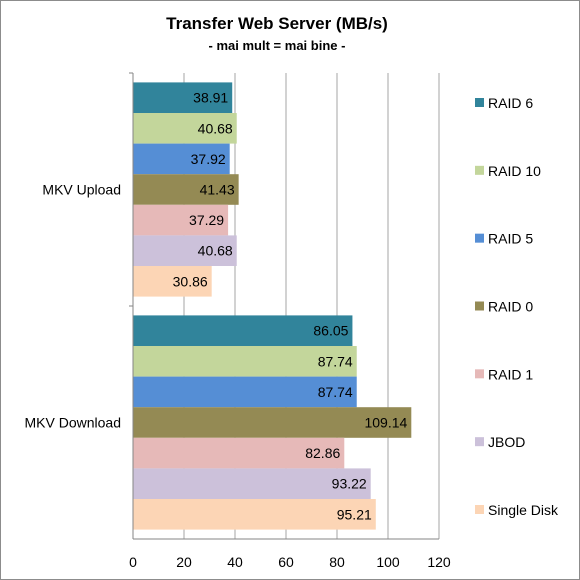 Image resolution: width=580 pixels, height=580 pixels. Describe the element at coordinates (286, 562) in the screenshot. I see `x-tick-label: 60` at that location.